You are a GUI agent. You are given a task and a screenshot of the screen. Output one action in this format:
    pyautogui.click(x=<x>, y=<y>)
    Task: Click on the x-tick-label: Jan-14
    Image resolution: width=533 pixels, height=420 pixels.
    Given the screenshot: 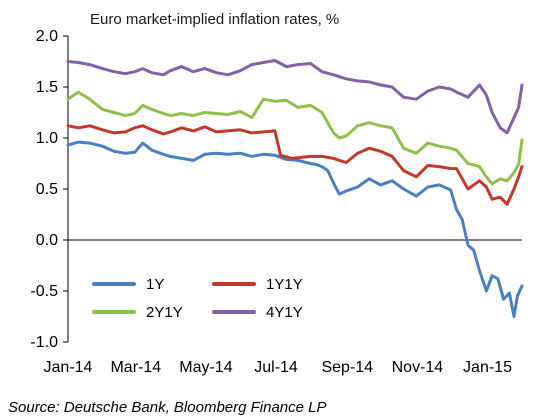 What is the action you would take?
    pyautogui.click(x=68, y=367)
    